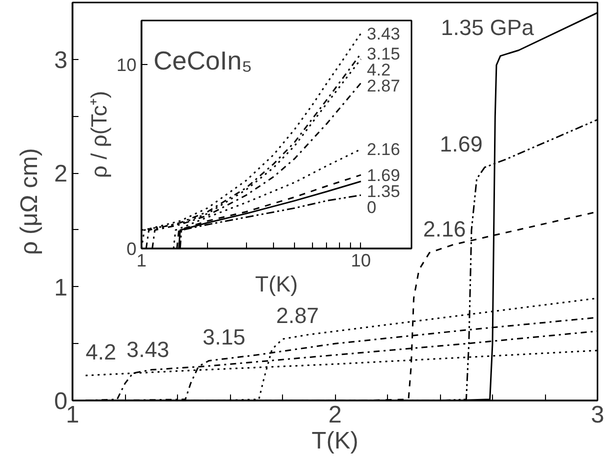 This screenshot has height=475, width=609. I want to click on series-label: 3.15, so click(224, 337).